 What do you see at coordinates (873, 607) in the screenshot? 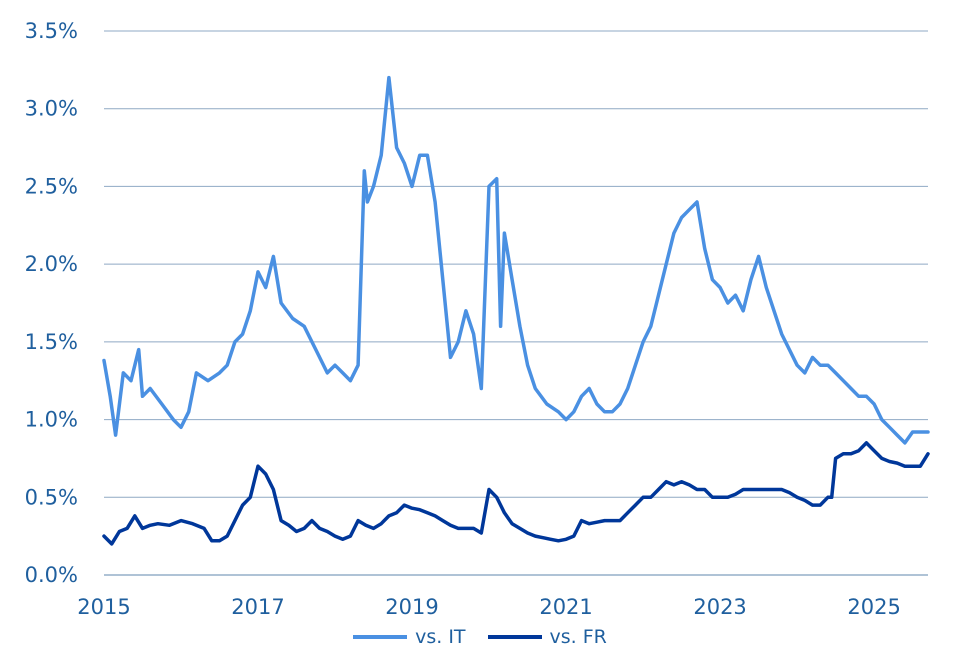
I see `x-tick-label: 2025` at bounding box center [873, 607].